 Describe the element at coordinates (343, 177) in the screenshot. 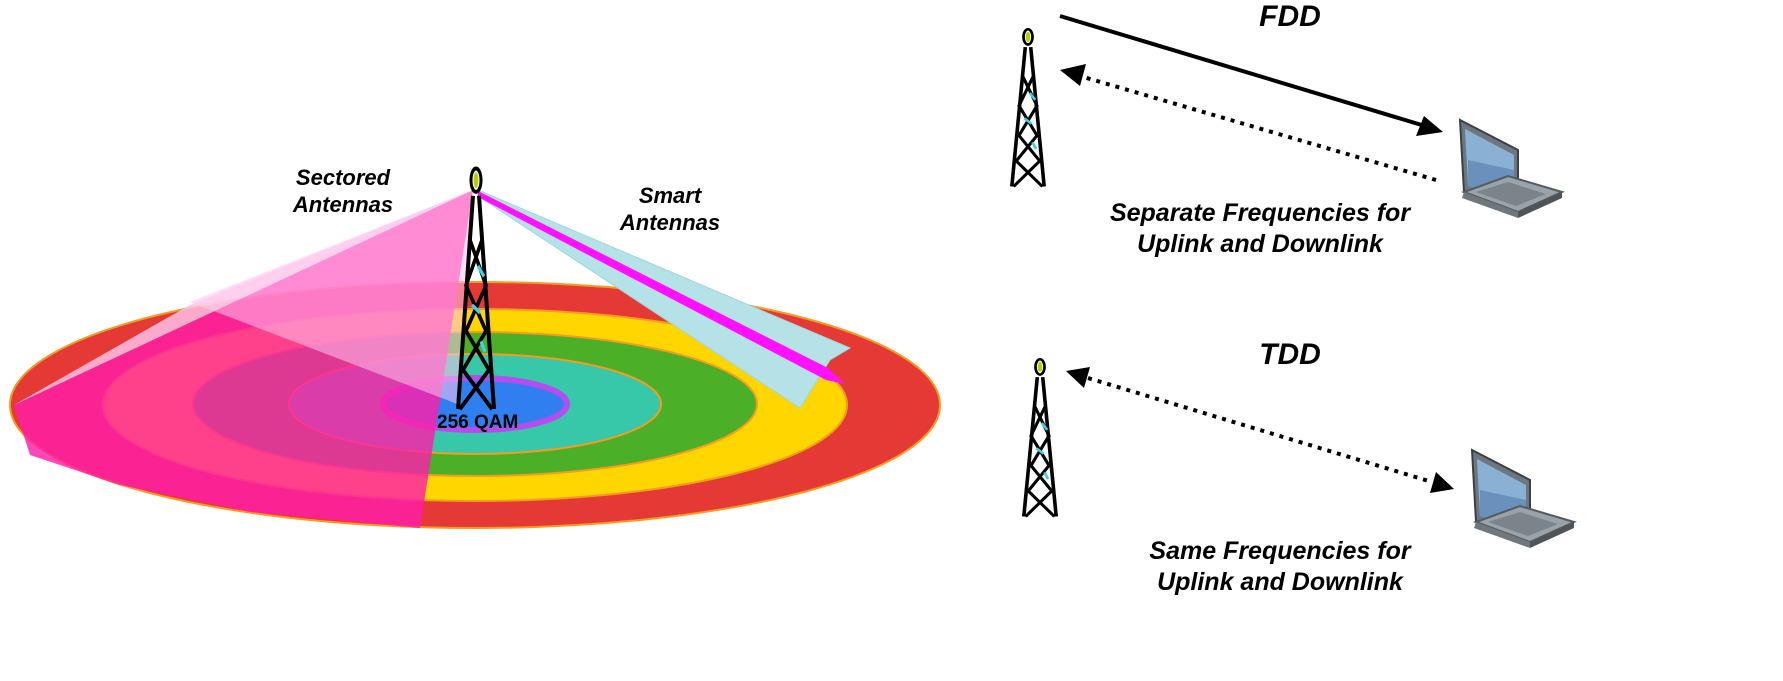

I see `sectored-label-line1: Sectored` at that location.